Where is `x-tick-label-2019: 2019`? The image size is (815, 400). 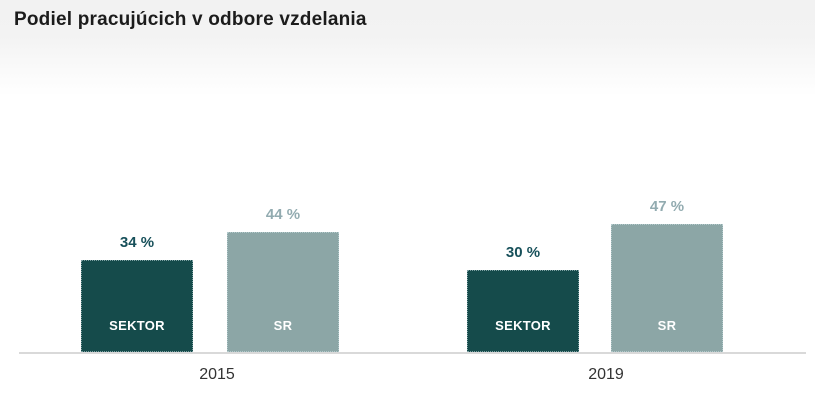 x-tick-label-2019: 2019 is located at coordinates (606, 374).